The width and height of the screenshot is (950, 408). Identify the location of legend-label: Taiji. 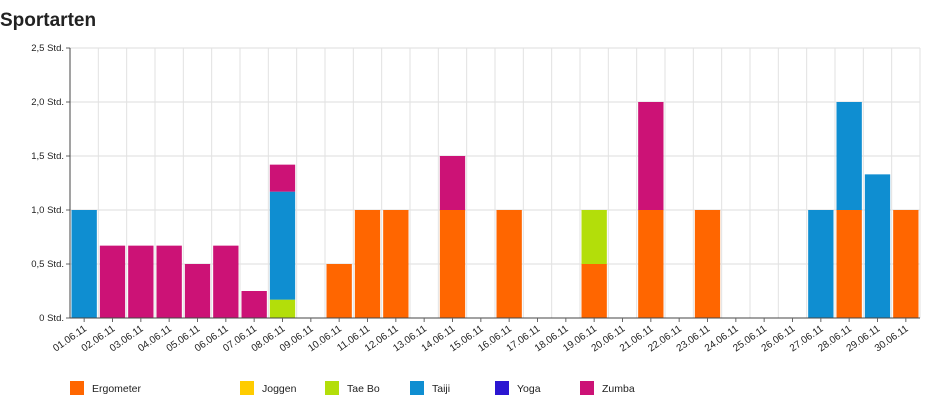
(441, 389).